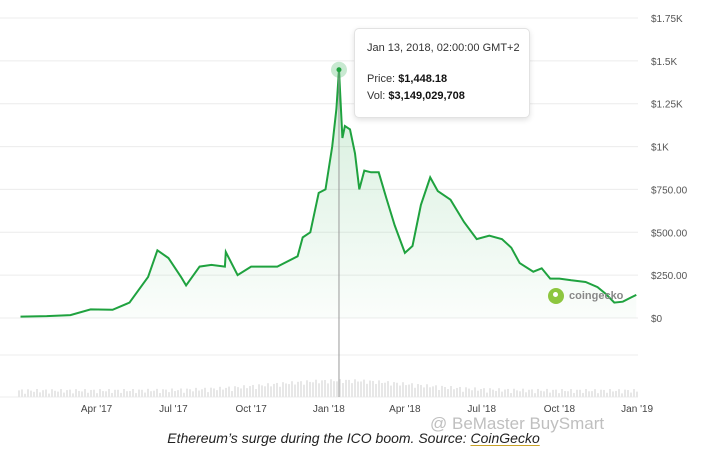 This screenshot has width=707, height=450. Describe the element at coordinates (329, 409) in the screenshot. I see `x-tick-label: Jan '18` at that location.